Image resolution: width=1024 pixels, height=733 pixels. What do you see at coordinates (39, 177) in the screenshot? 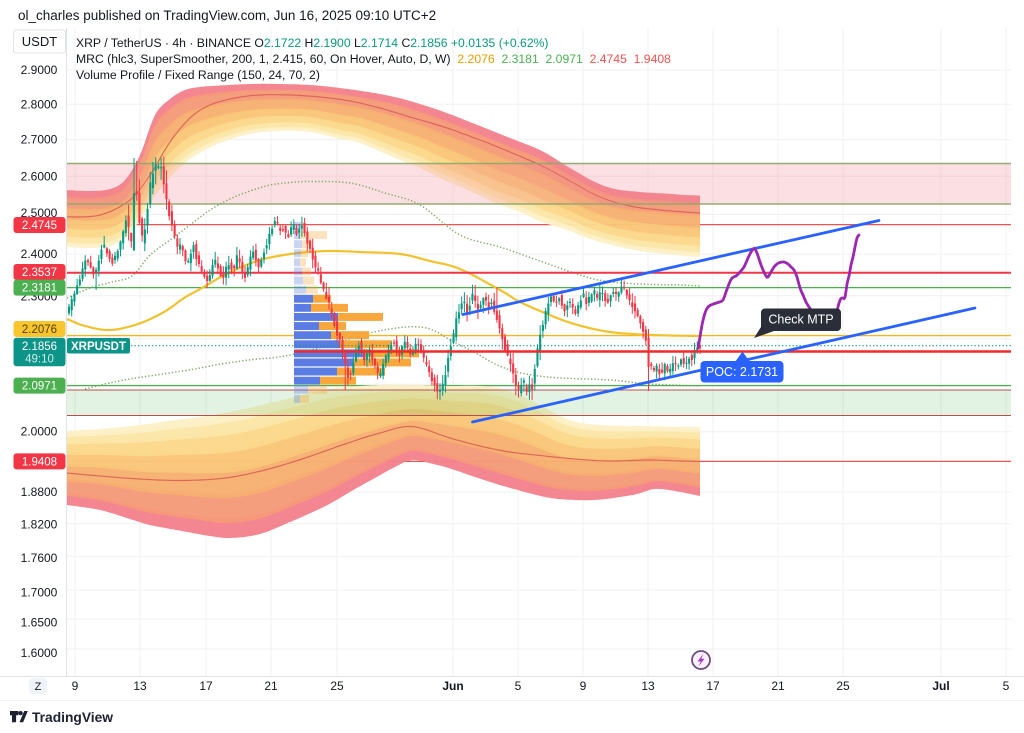
I see `svg-text: 2.6000` at bounding box center [39, 177].